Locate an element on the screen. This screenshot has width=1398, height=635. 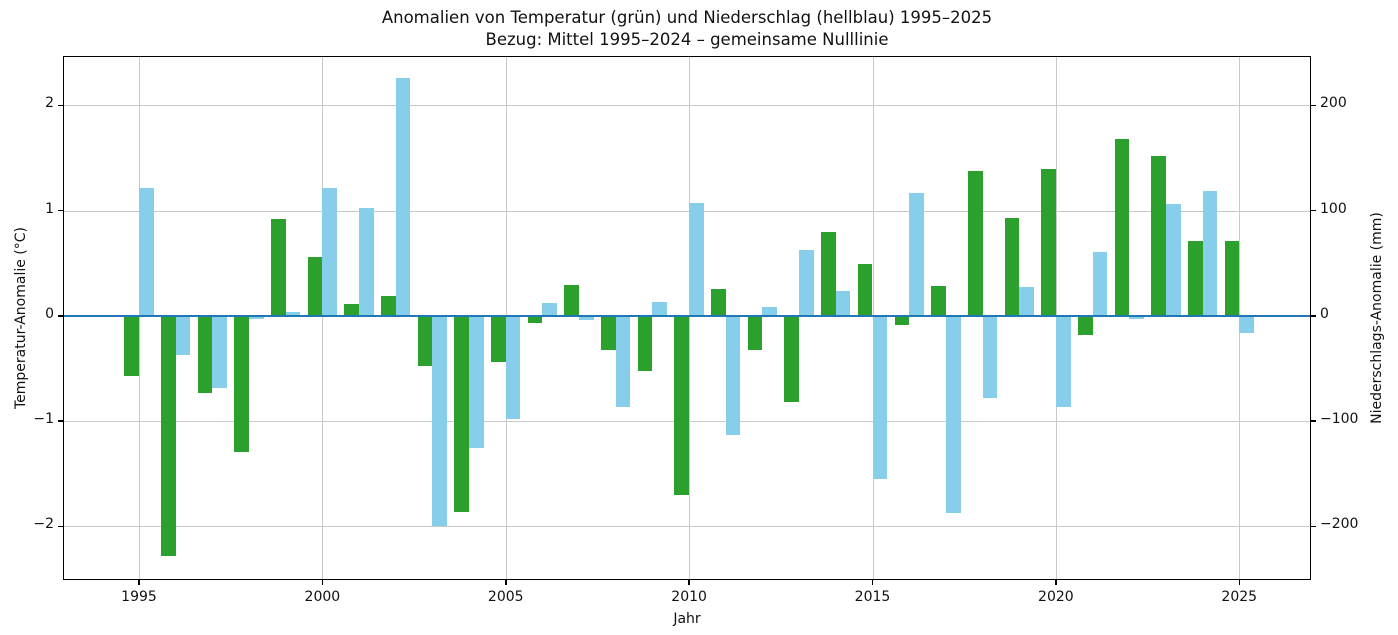
bar-temperatur-2015 is located at coordinates (865, 290).